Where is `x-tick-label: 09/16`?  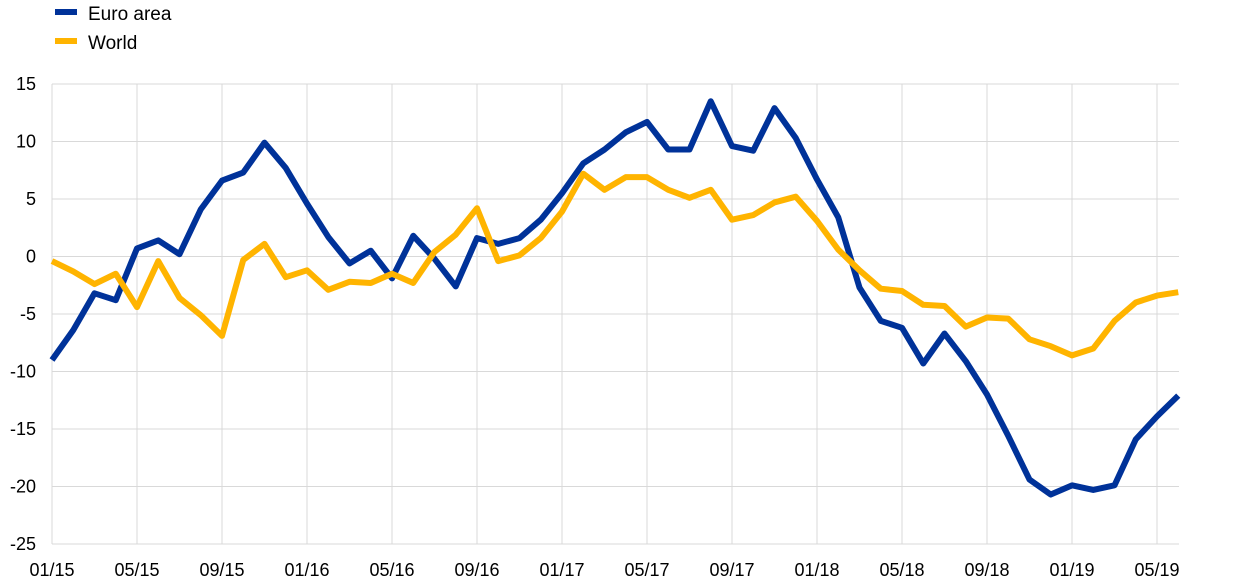
x-tick-label: 09/16 is located at coordinates (476, 570).